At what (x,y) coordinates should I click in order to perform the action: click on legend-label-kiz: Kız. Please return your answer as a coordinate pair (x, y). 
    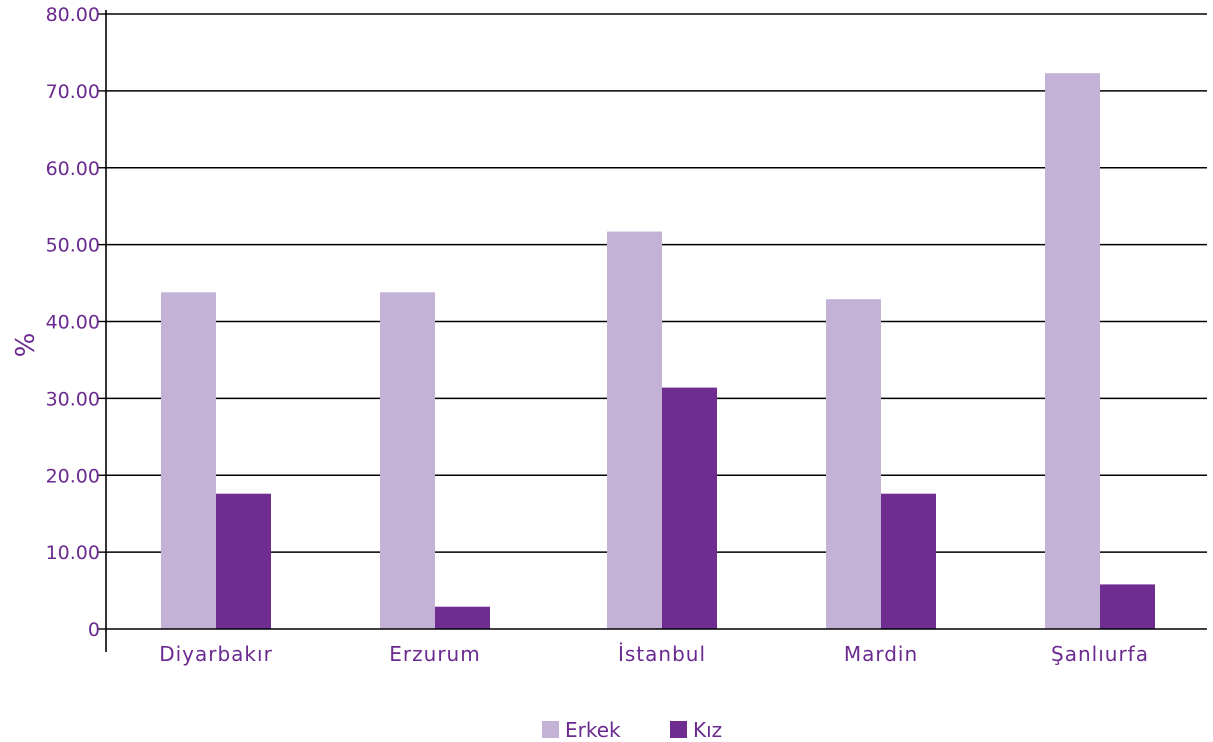
    Looking at the image, I should click on (707, 730).